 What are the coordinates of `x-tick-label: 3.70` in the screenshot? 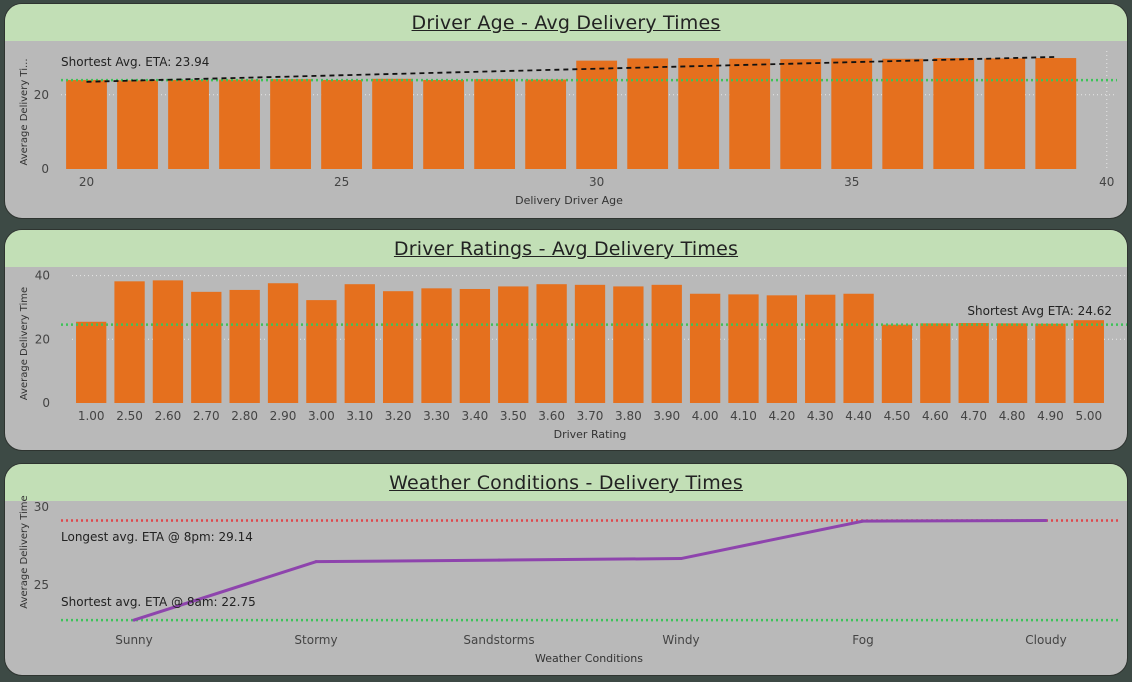 It's located at (590, 416).